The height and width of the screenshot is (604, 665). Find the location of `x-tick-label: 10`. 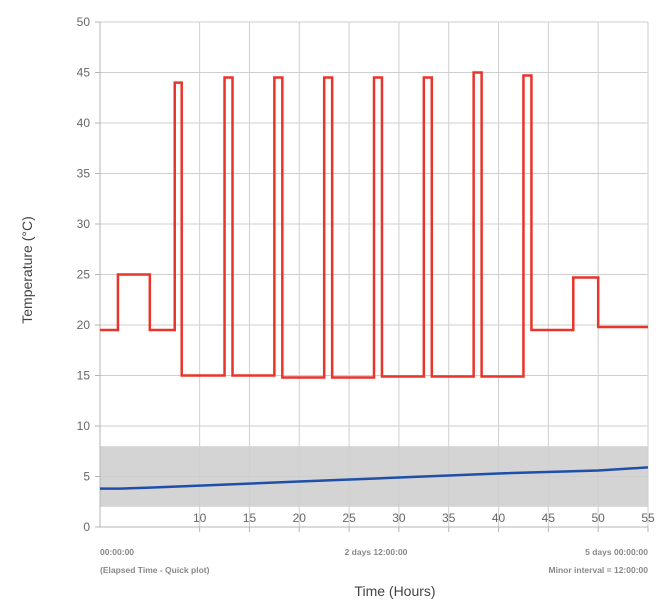

x-tick-label: 10 is located at coordinates (200, 518).